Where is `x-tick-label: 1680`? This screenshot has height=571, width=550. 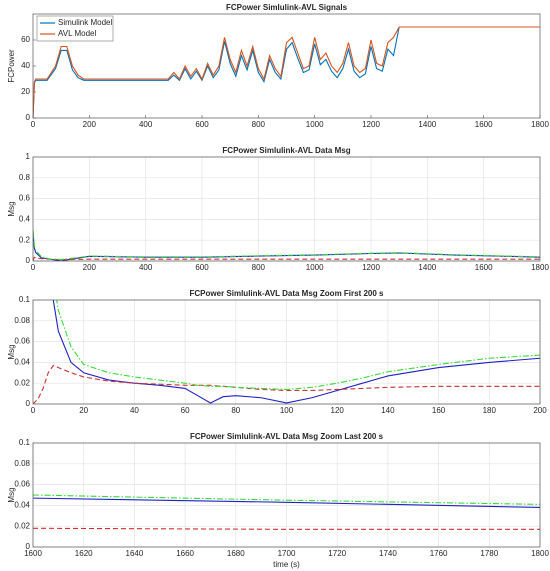 x-tick-label: 1680 is located at coordinates (236, 553).